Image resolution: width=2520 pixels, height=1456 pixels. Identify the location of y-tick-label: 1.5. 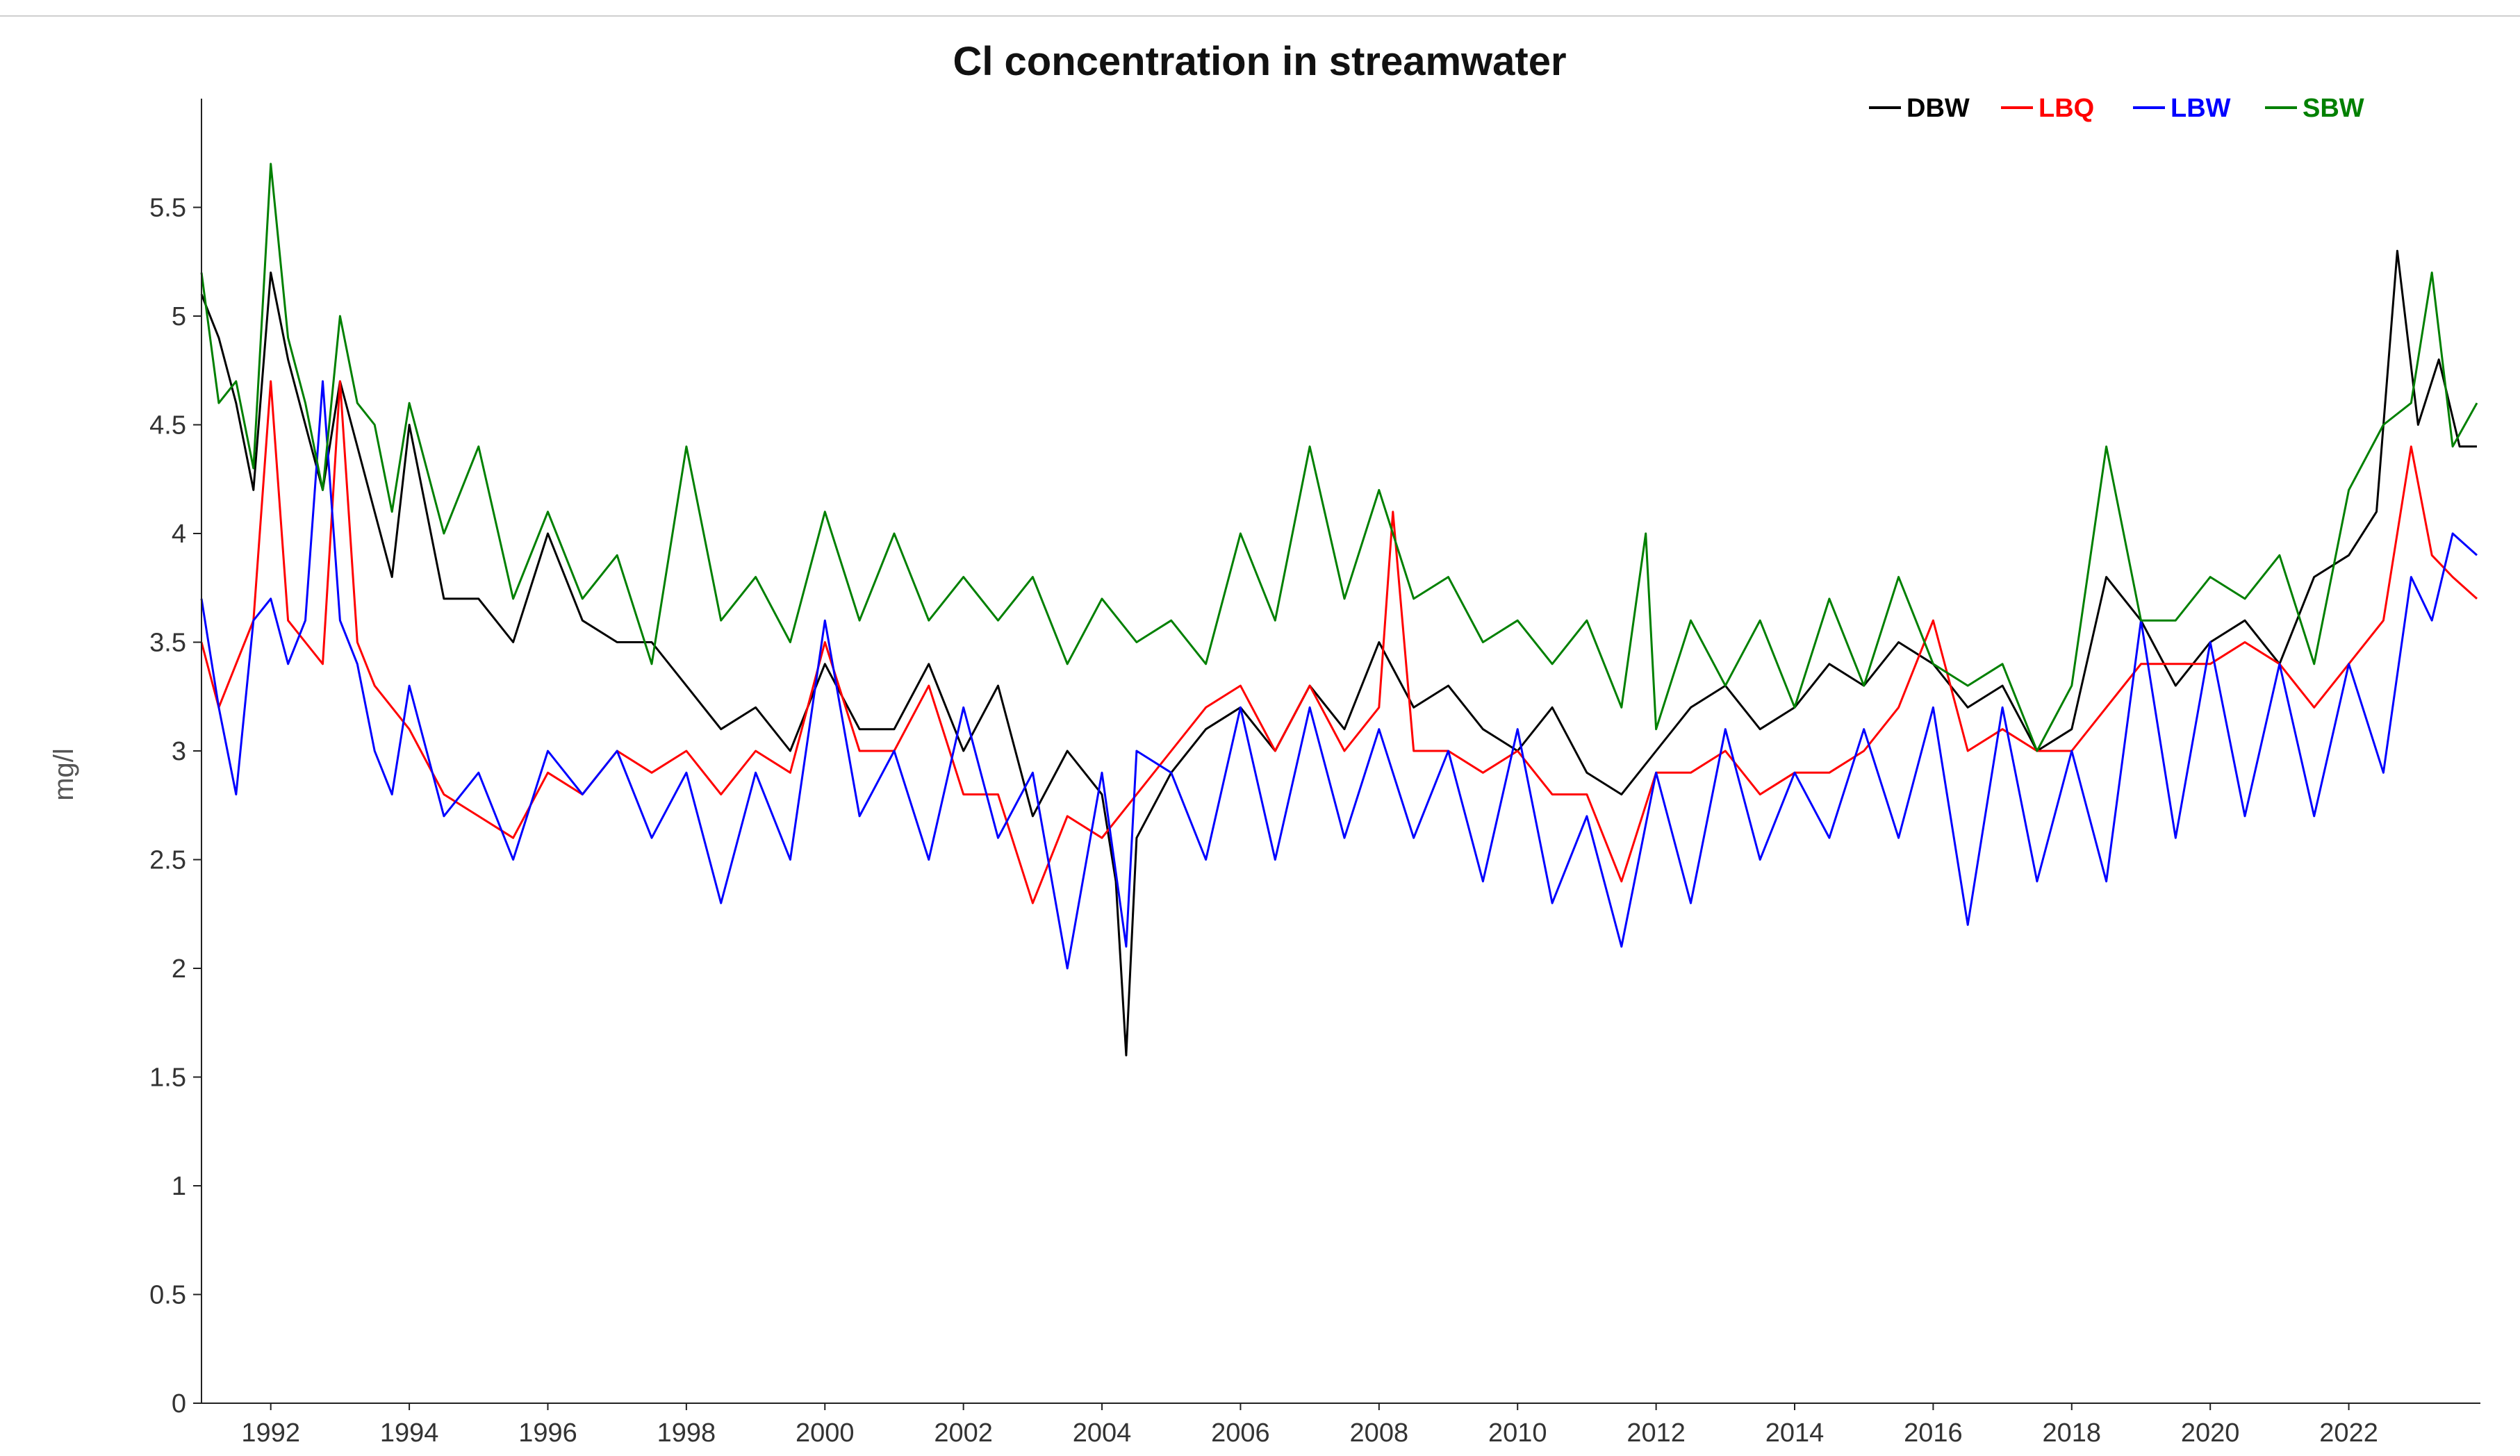
(167, 1078).